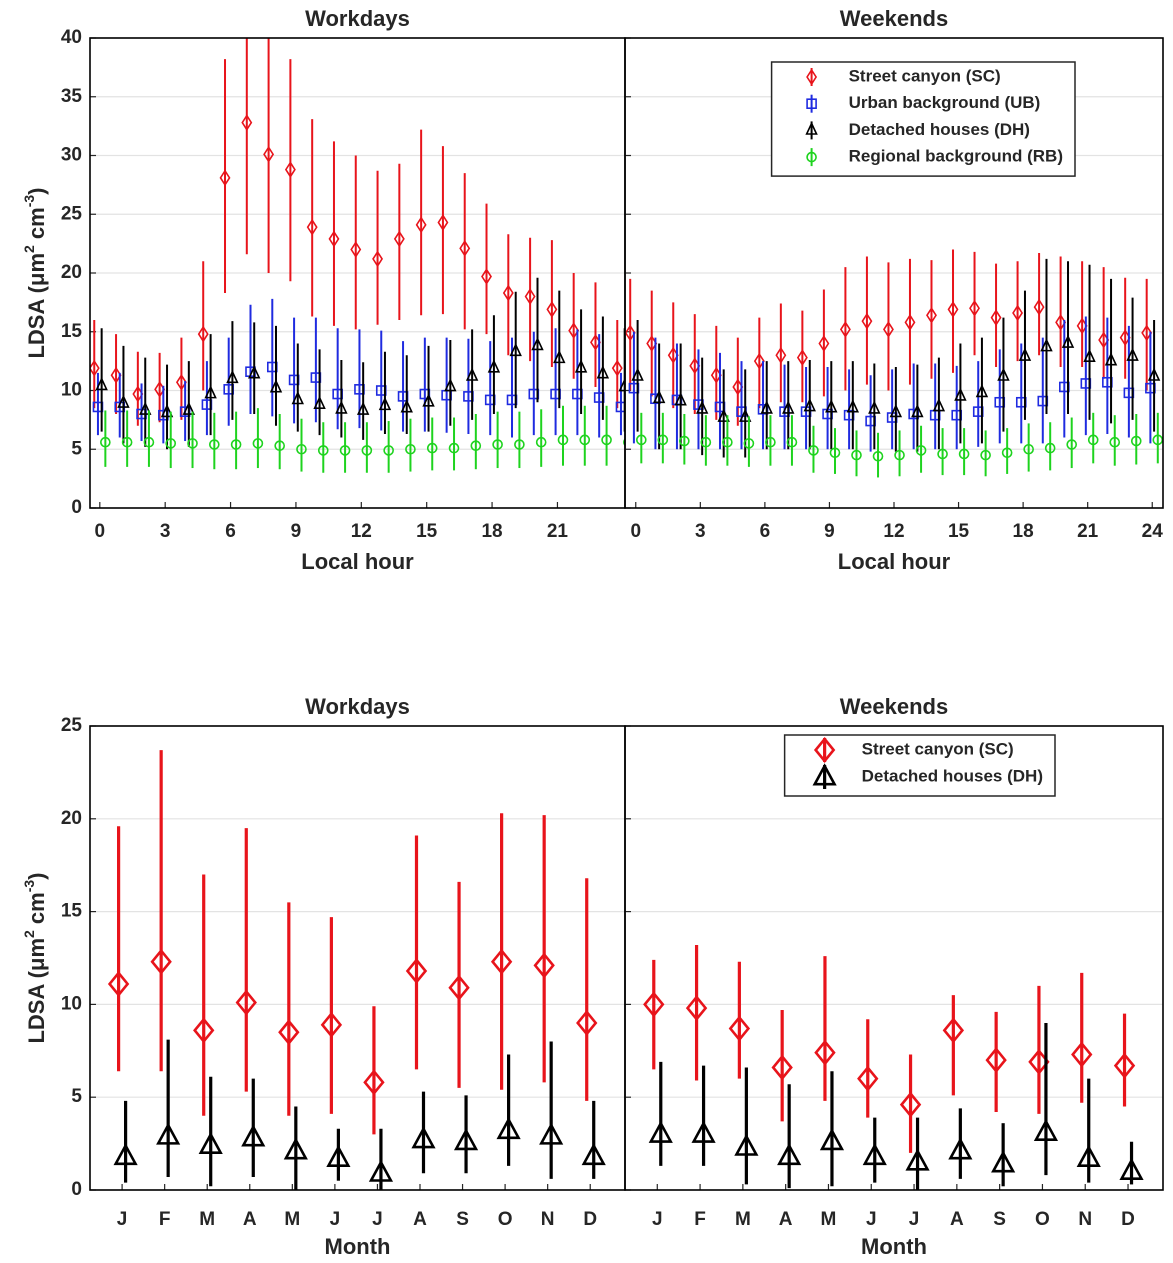  I want to click on y-axis-label-part: cm, so click(36, 226).